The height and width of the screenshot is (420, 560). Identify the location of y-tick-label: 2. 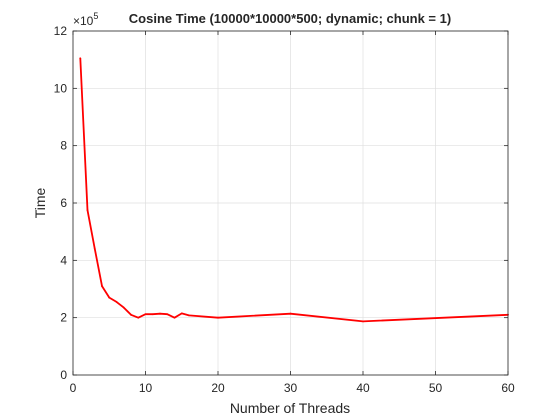
(63, 318).